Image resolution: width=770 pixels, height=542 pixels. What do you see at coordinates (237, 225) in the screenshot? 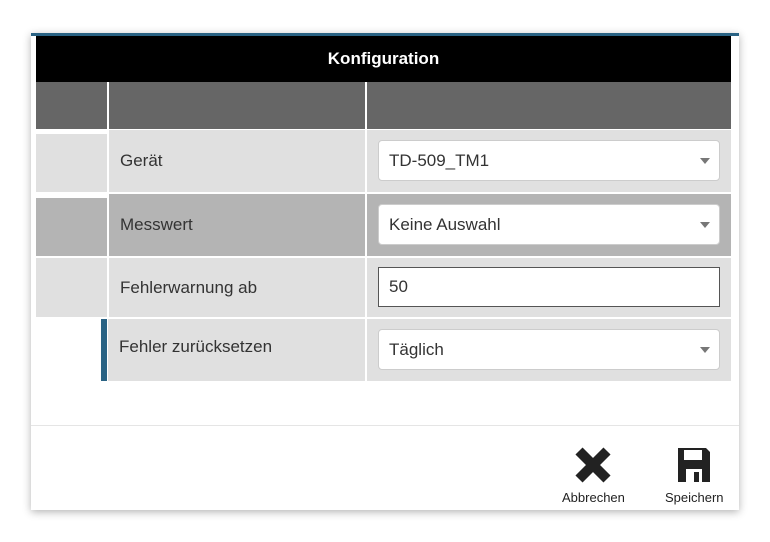
I see `row-label: Messwert` at bounding box center [237, 225].